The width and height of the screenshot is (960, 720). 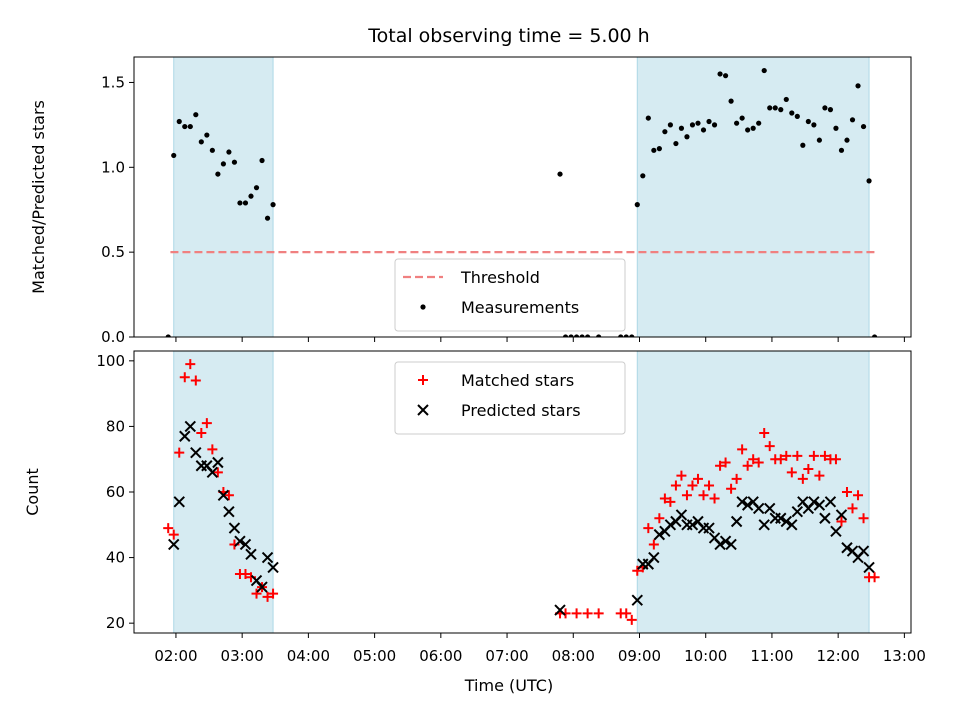 What do you see at coordinates (113, 82) in the screenshot?
I see `y-tick-label: 1.5` at bounding box center [113, 82].